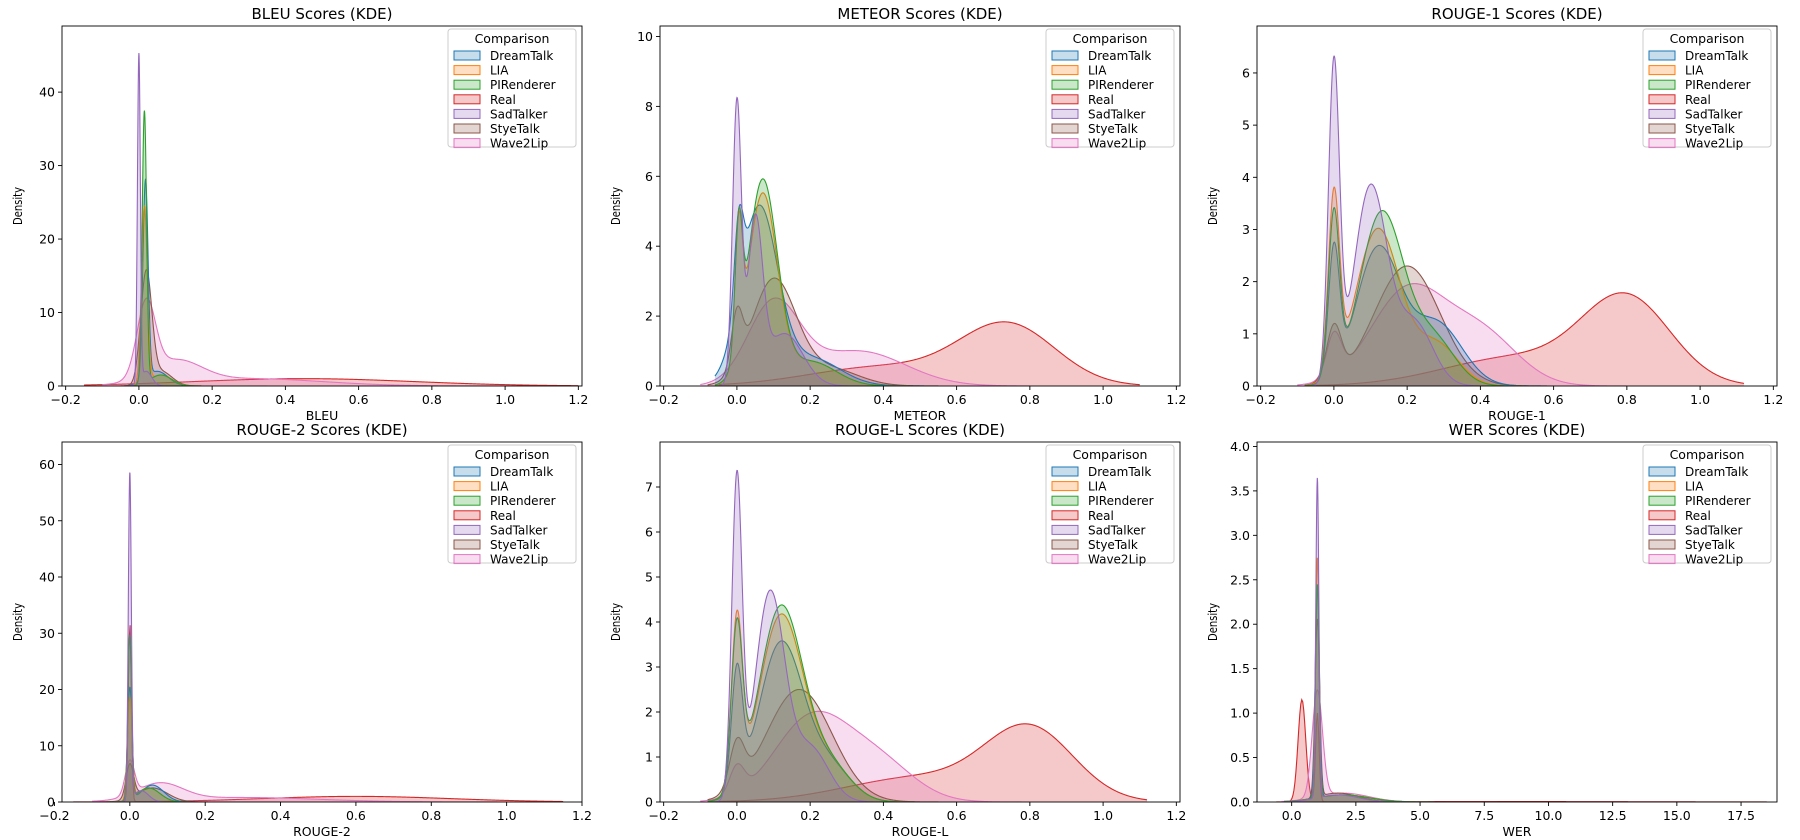 The image size is (1800, 840). I want to click on kde-line-sadtalker, so click(1364, 639).